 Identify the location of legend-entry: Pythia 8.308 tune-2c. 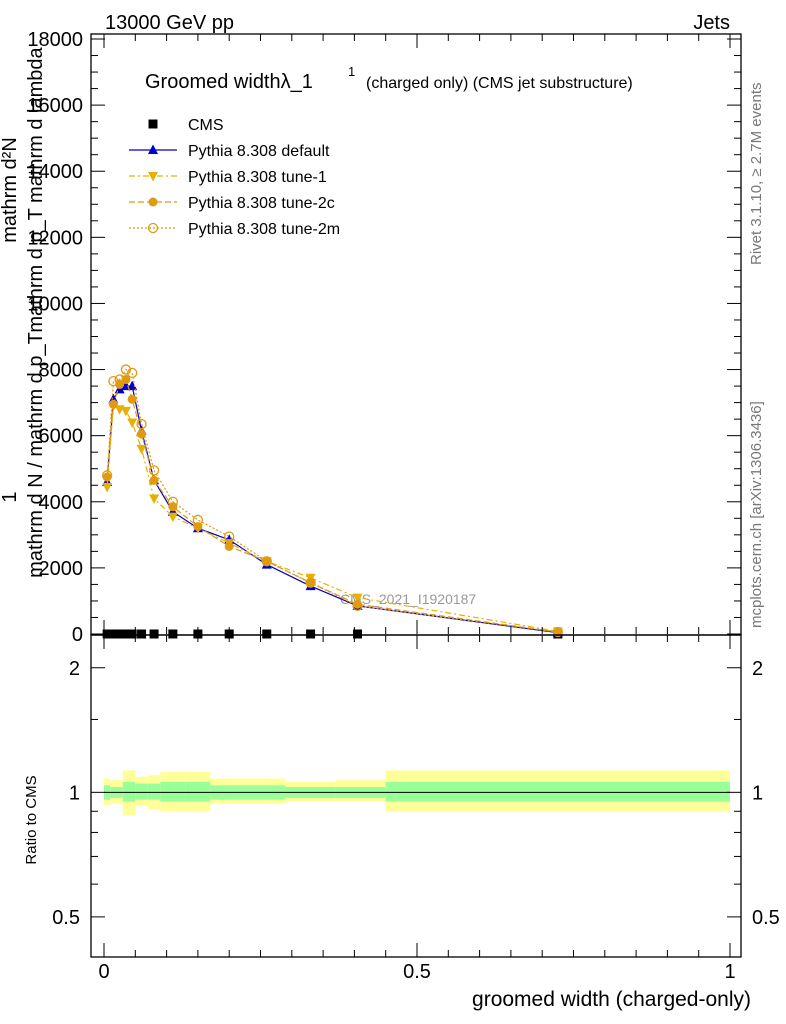
(232, 203).